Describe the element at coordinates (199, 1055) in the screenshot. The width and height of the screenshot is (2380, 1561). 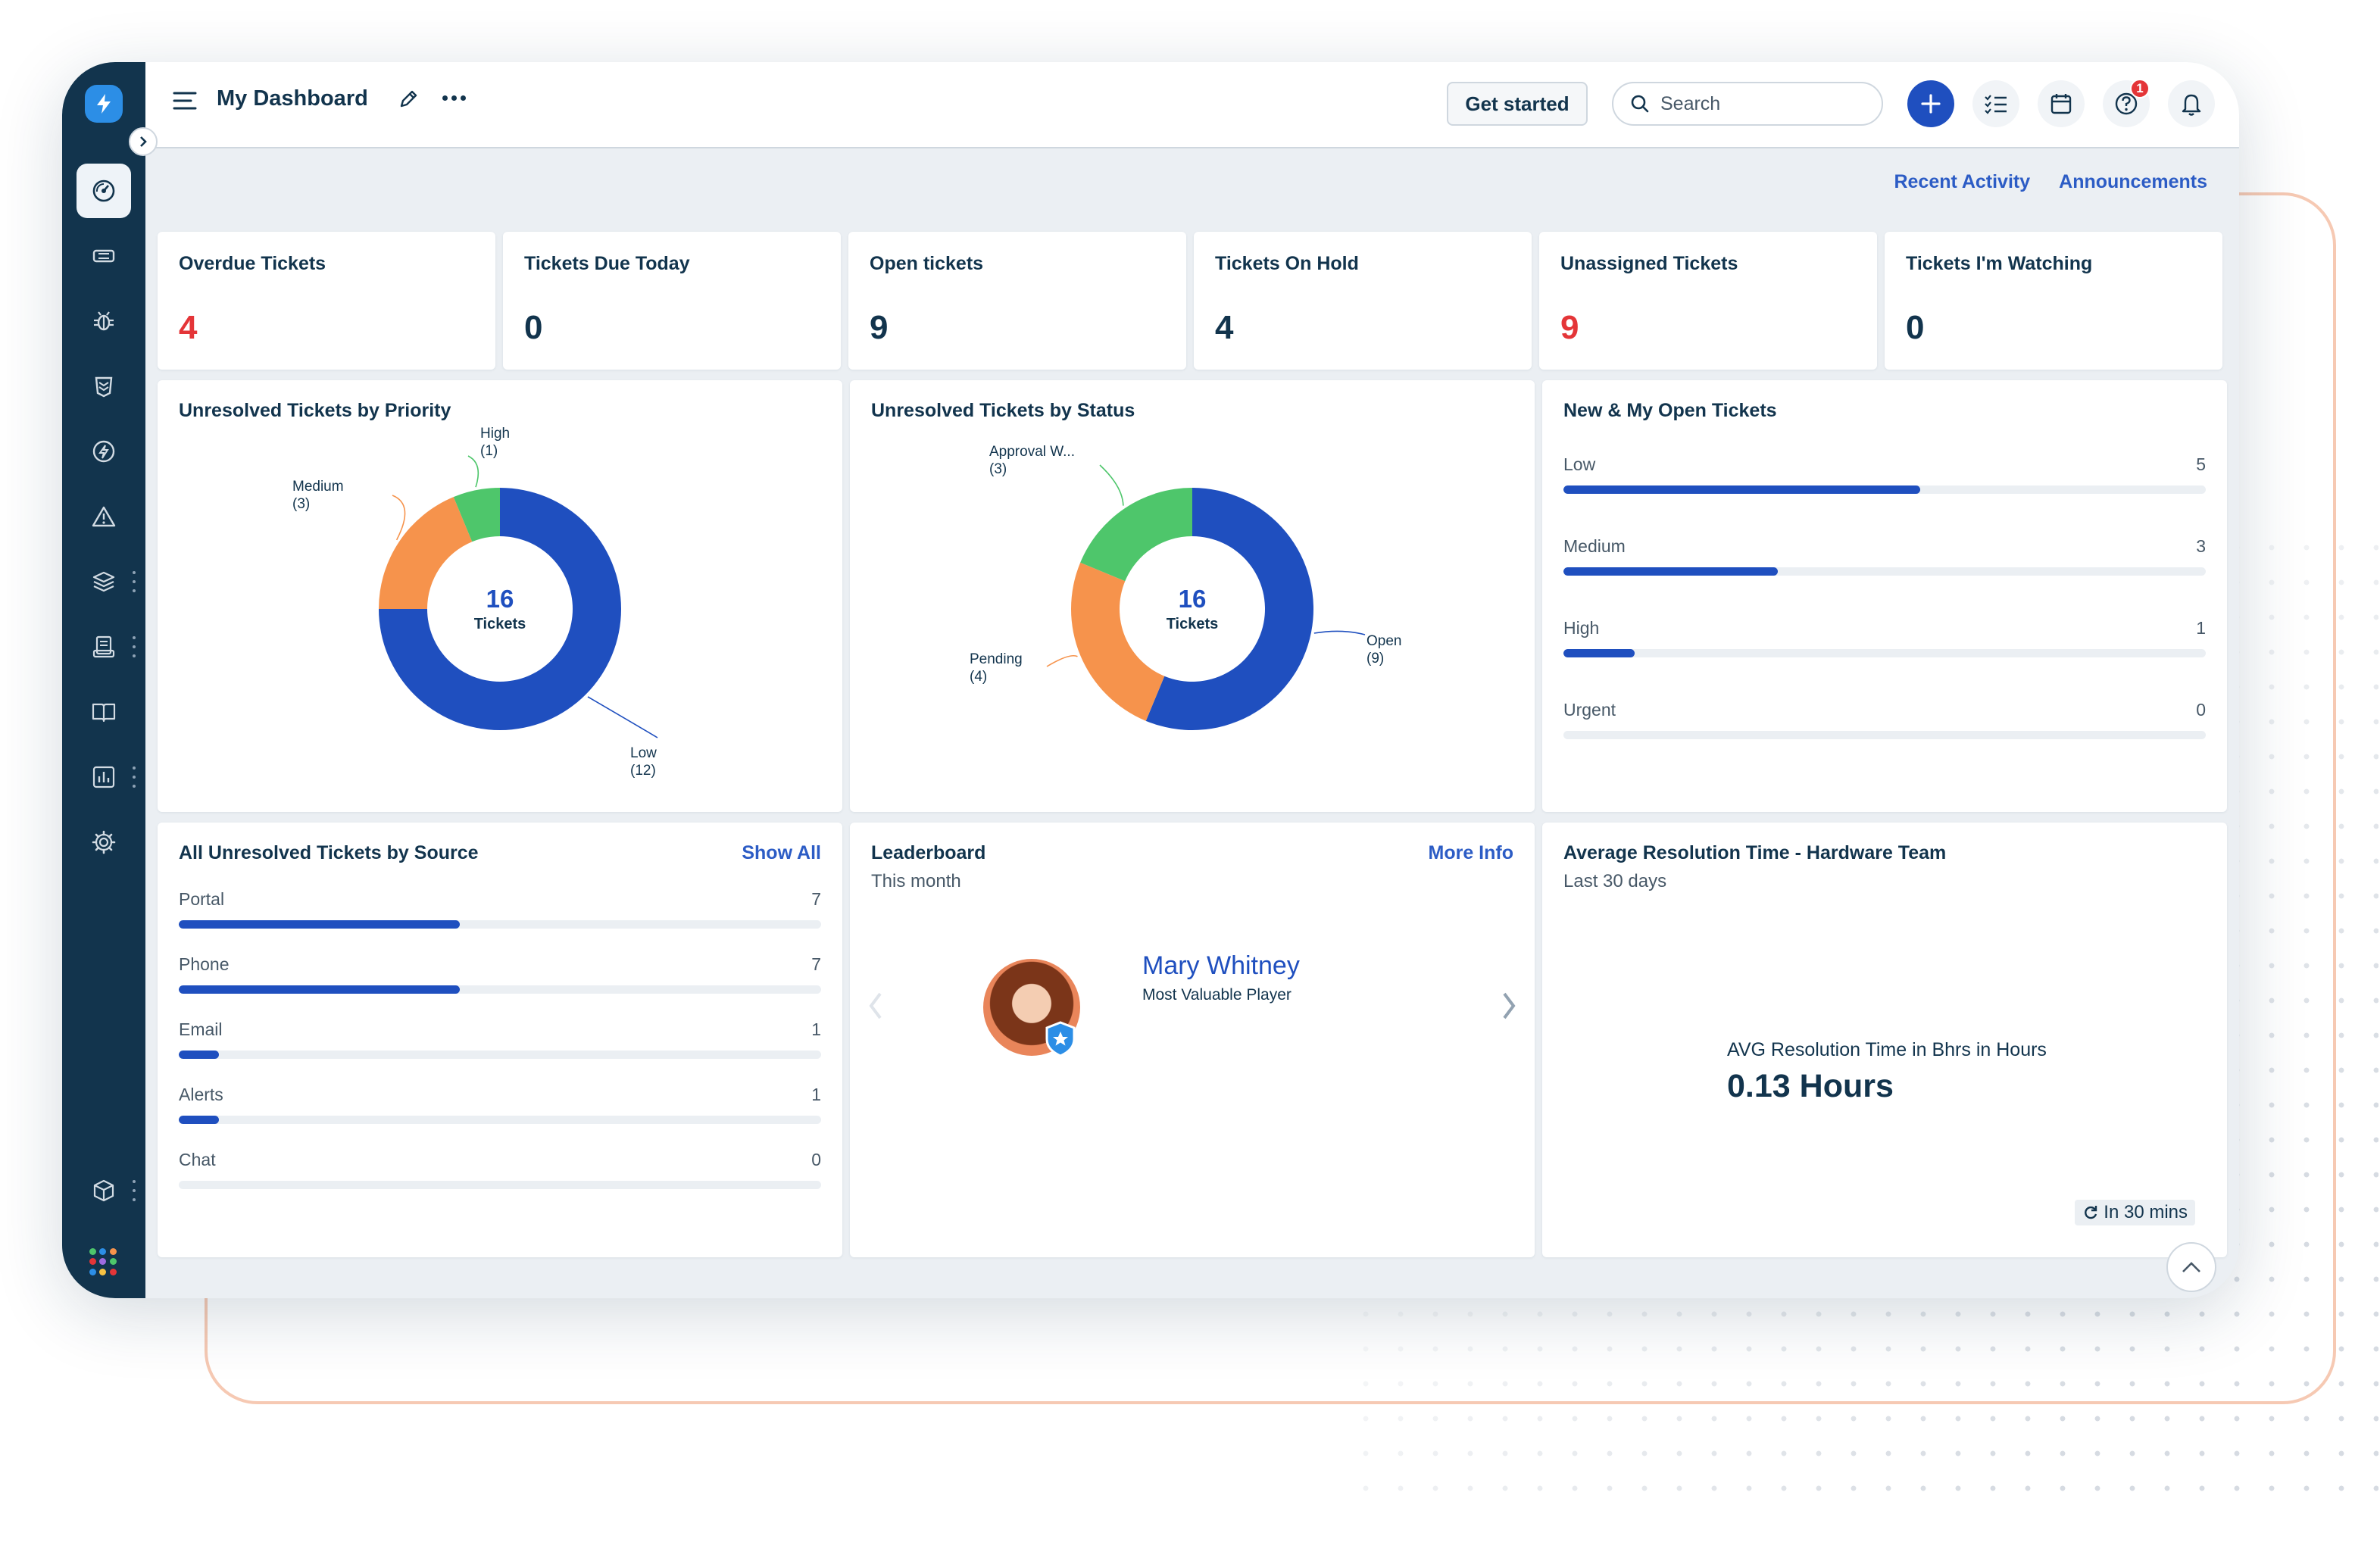
I see `bar-fill` at that location.